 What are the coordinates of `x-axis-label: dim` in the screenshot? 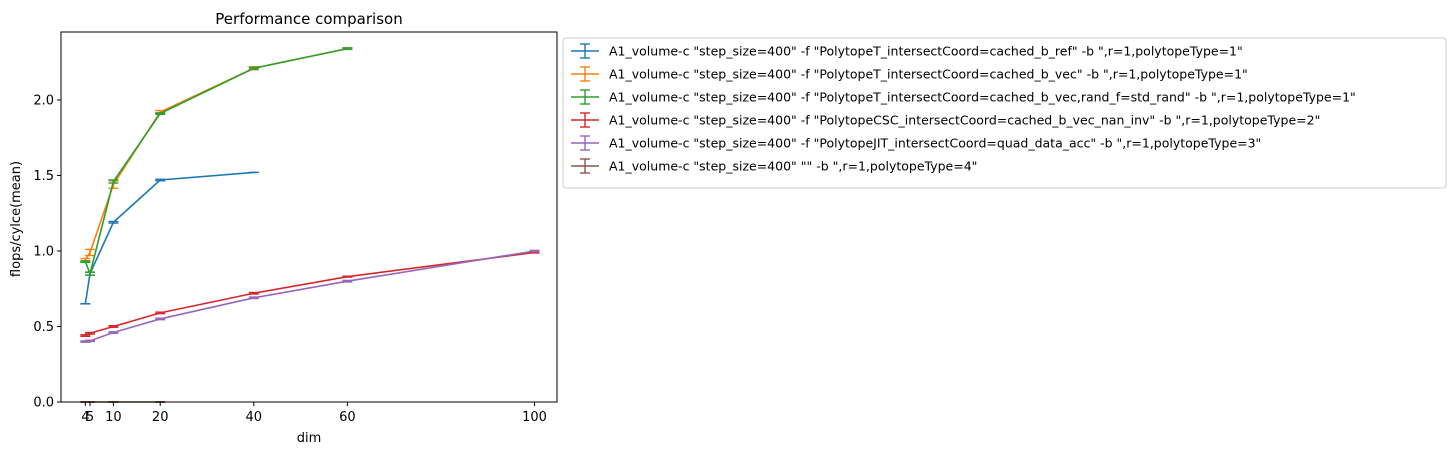 It's located at (309, 438).